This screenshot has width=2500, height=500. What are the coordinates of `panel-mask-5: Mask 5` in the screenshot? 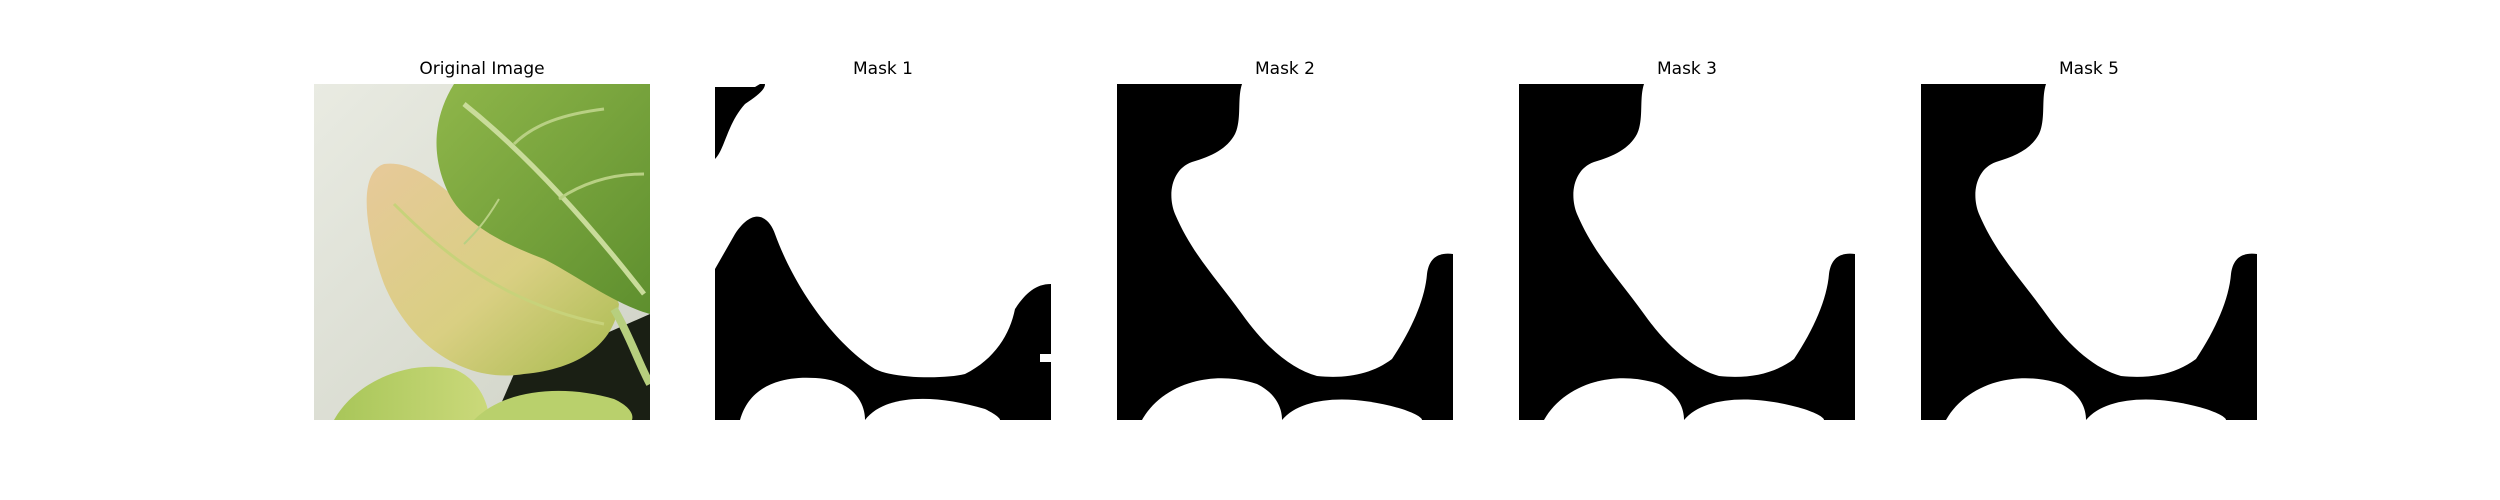 It's located at (2089, 241).